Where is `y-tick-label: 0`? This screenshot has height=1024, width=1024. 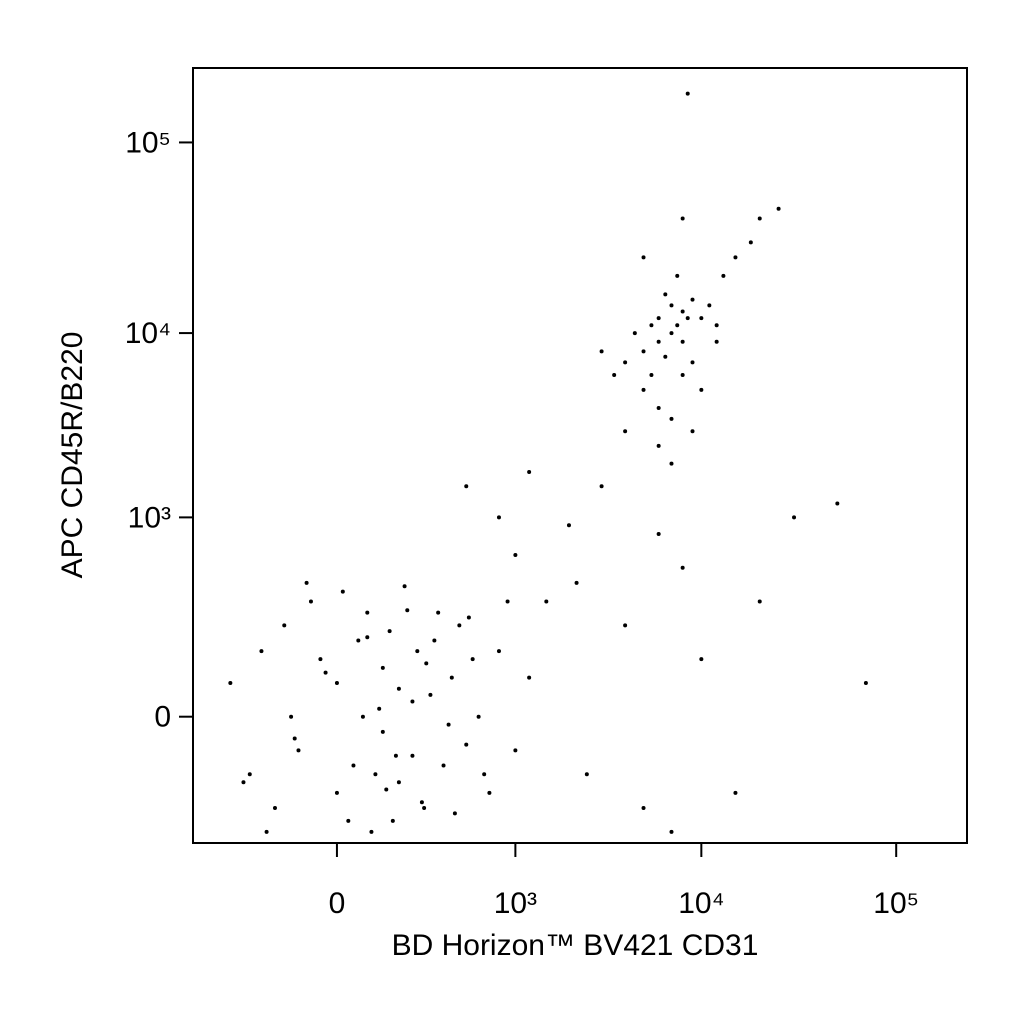
y-tick-label: 0 is located at coordinates (162, 717).